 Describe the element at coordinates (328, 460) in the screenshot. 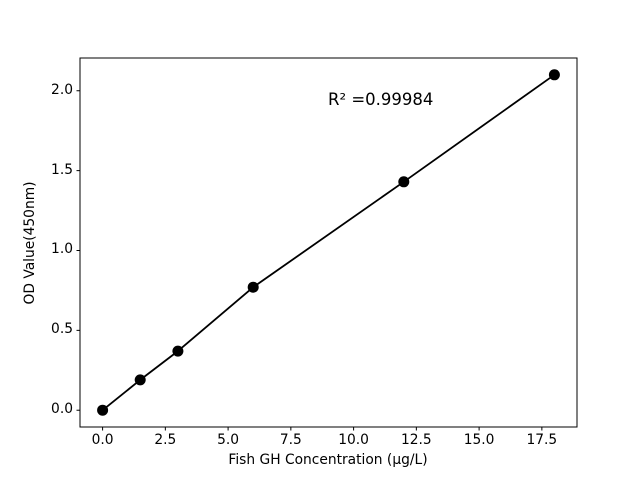

I see `x-axis-label: Fish GH Concentration (µg/L)` at that location.